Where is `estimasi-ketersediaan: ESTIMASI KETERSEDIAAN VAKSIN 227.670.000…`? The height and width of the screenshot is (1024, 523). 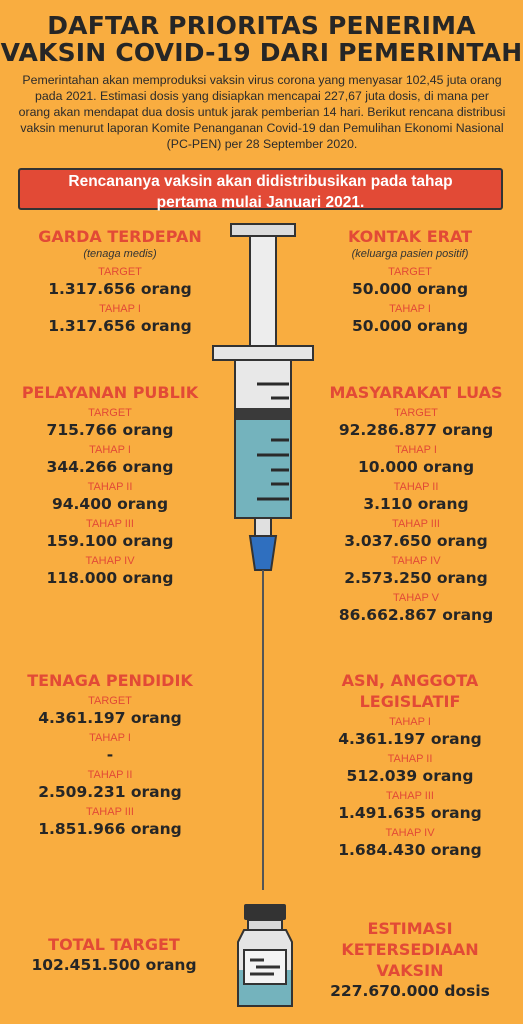 estimasi-ketersediaan: ESTIMASI KETERSEDIAAN VAKSIN 227.670.000… is located at coordinates (410, 959).